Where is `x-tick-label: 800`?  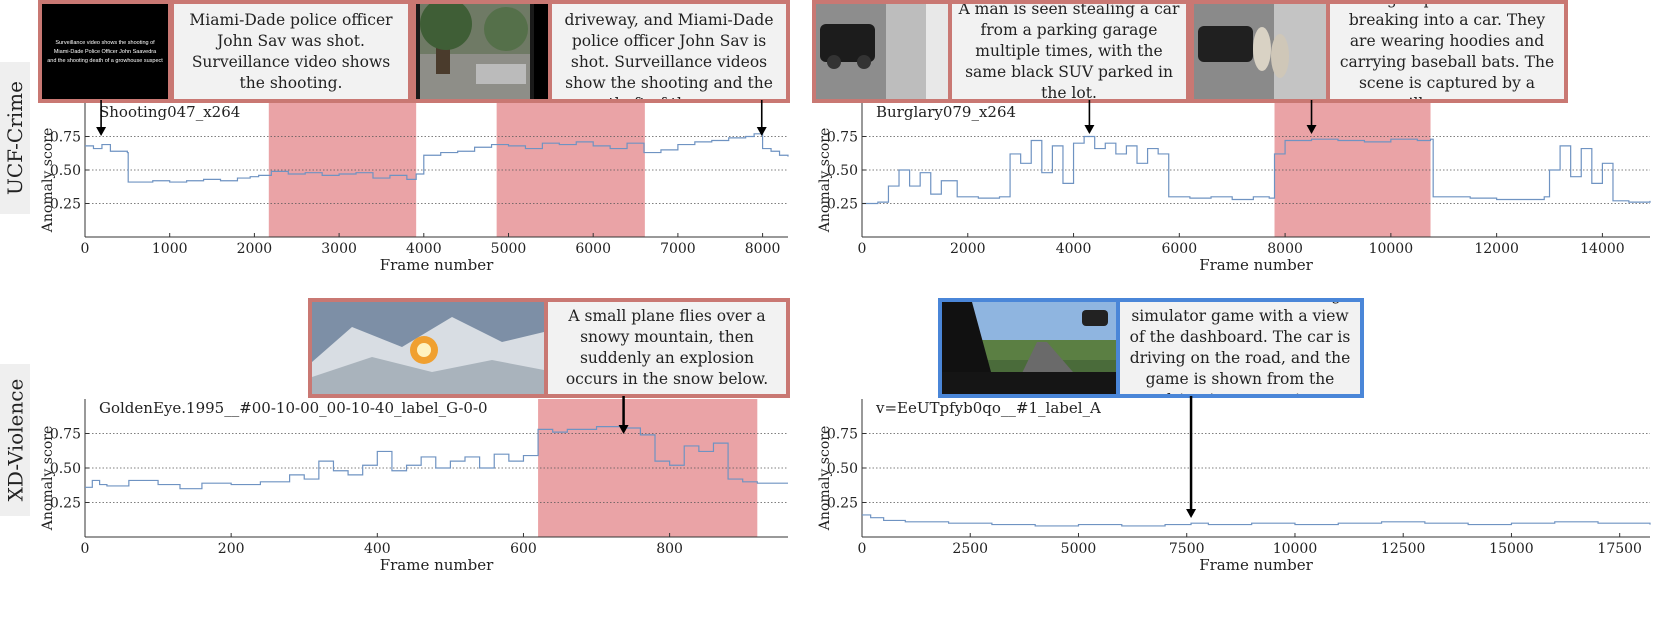
x-tick-label: 800 is located at coordinates (669, 549).